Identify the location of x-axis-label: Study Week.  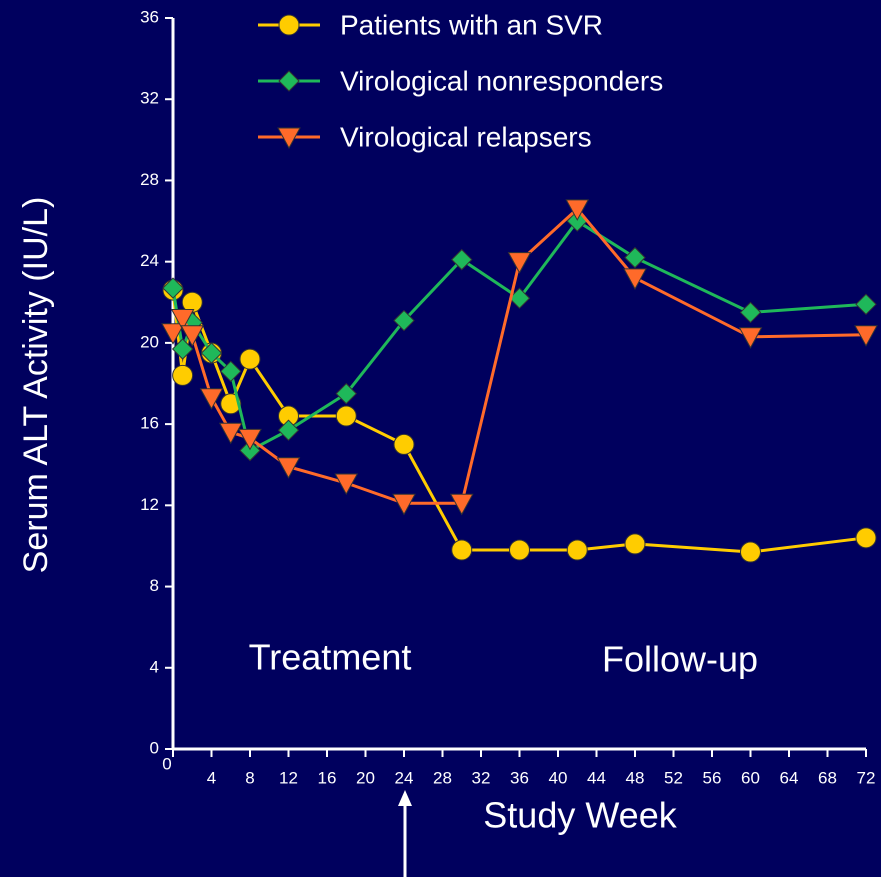
(580, 815).